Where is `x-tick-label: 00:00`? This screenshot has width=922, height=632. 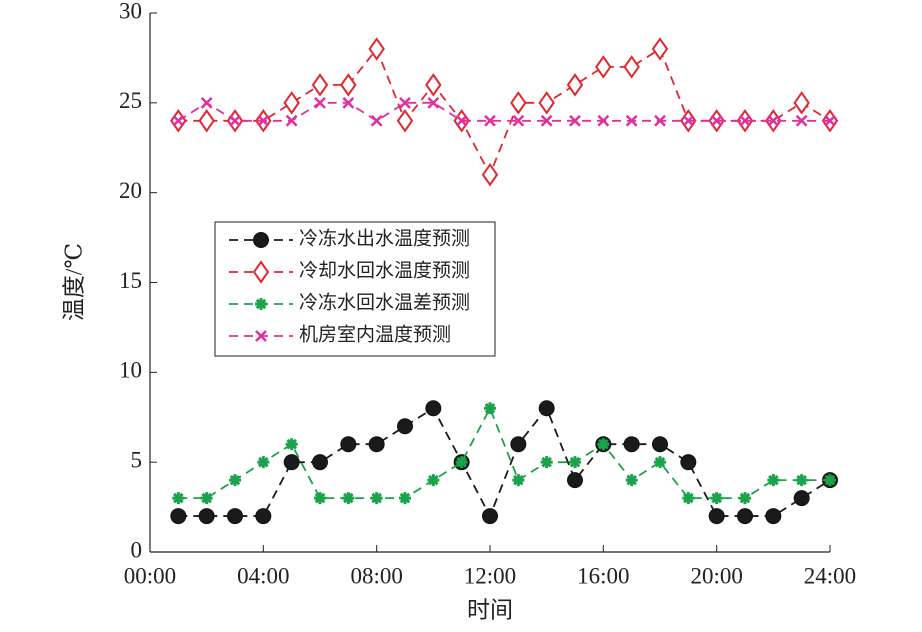
x-tick-label: 00:00 is located at coordinates (150, 575).